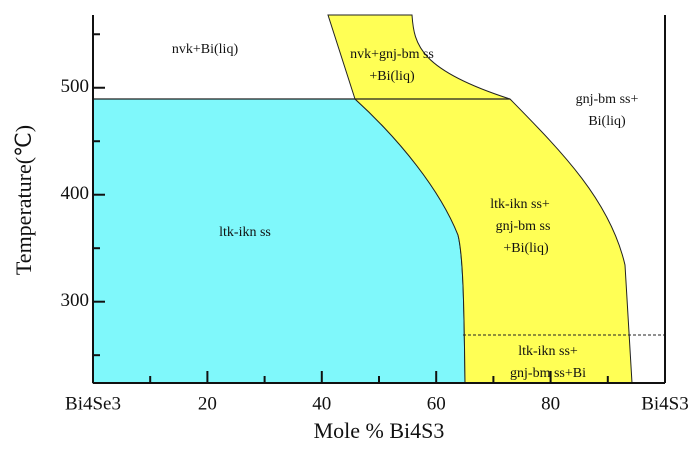 This screenshot has height=450, width=694. Describe the element at coordinates (665, 403) in the screenshot. I see `x-tick-label: Bi4S3` at that location.